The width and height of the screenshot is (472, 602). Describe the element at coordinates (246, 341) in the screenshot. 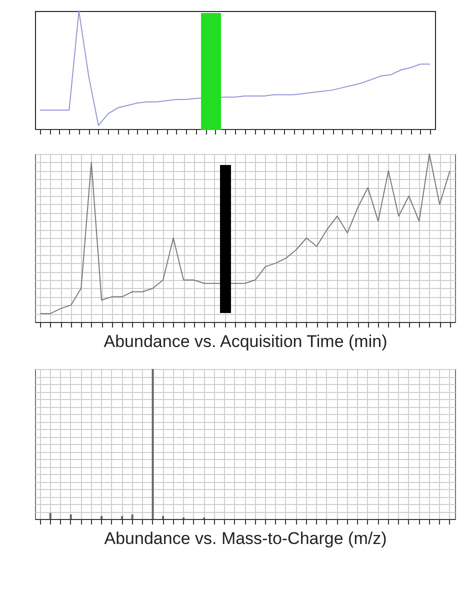

I see `x-axis-title: Abundance vs. Acquisition Time (min)` at that location.